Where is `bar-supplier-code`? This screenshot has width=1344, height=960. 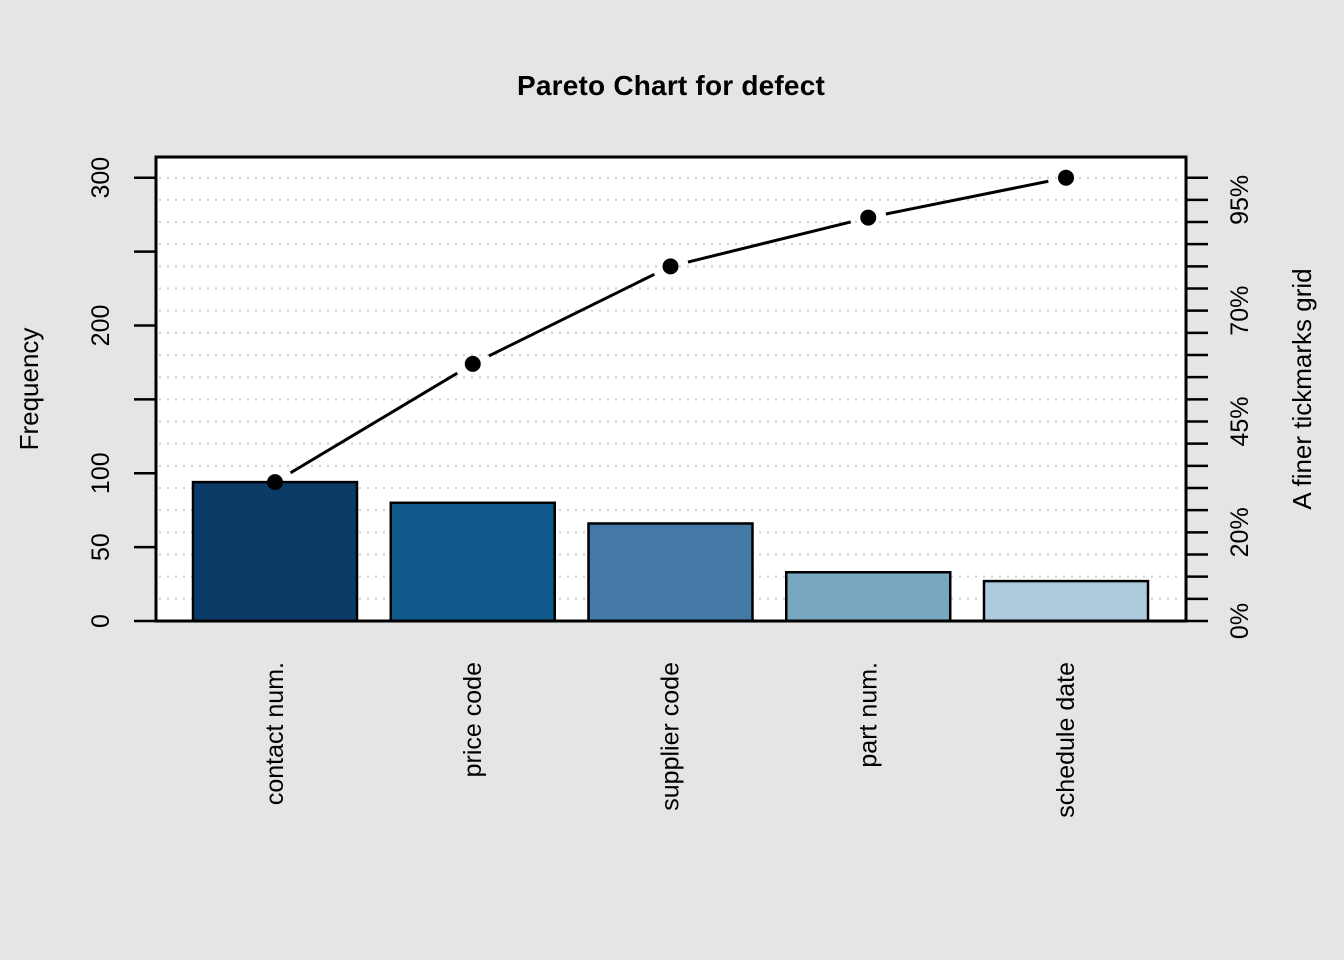
bar-supplier-code is located at coordinates (670, 572).